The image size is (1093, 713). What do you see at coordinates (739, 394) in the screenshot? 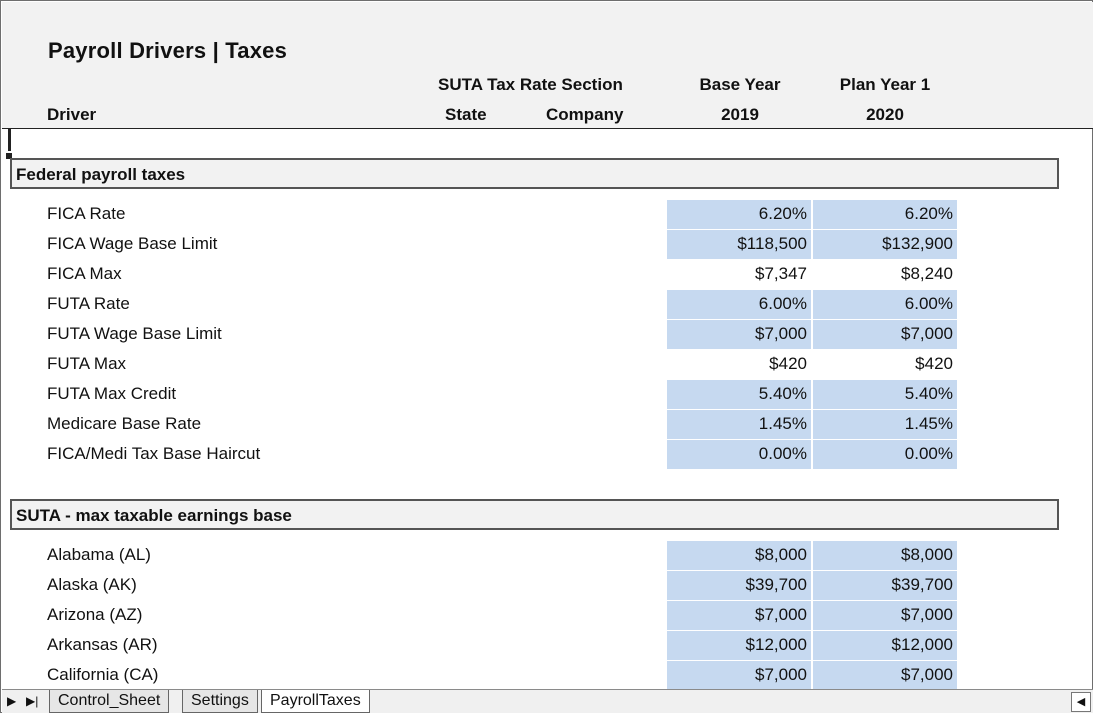
I see `value-cell-2019: 5.40%` at bounding box center [739, 394].